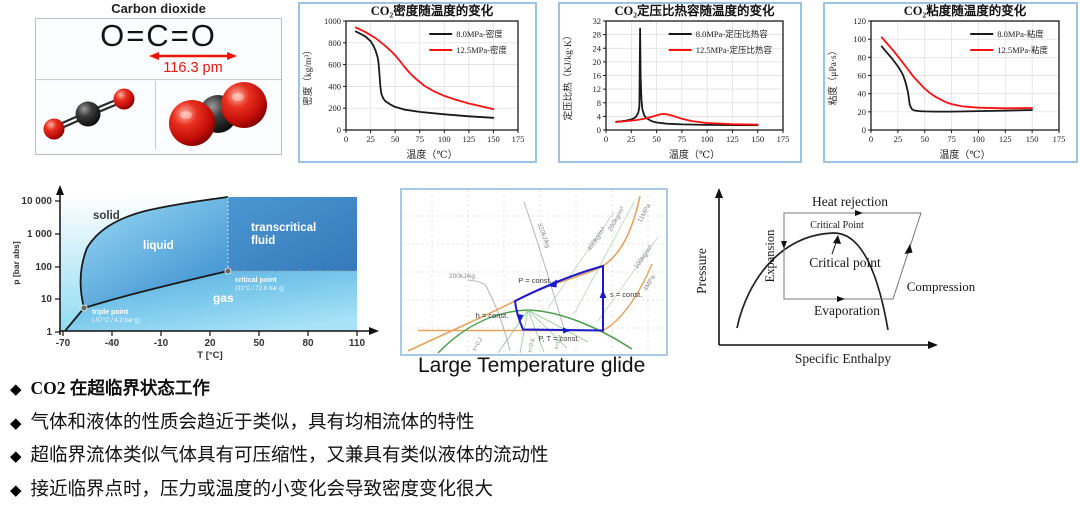 This screenshot has height=511, width=1080. What do you see at coordinates (597, 35) in the screenshot?
I see `svg-text: 28` at bounding box center [597, 35].